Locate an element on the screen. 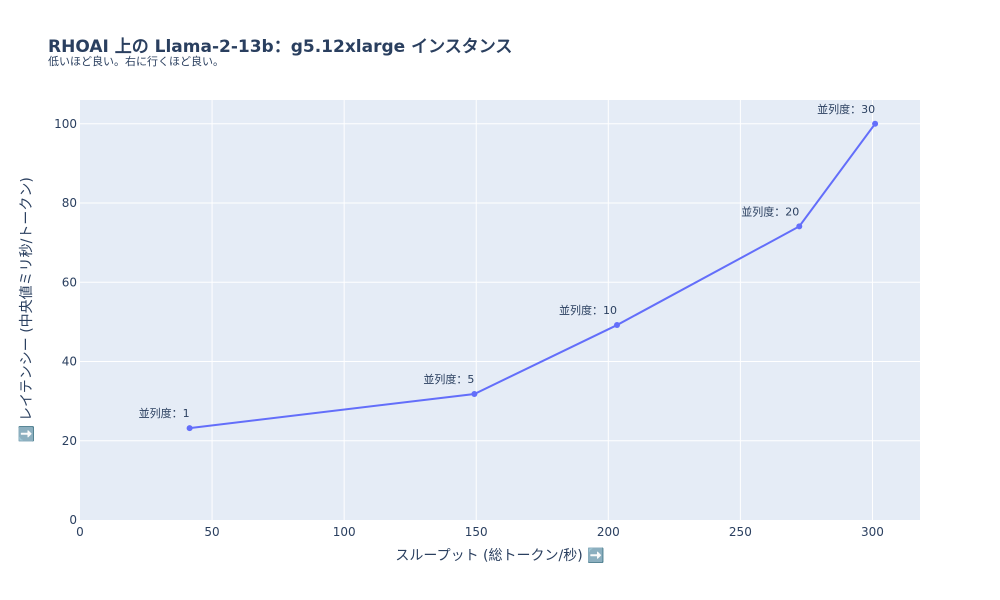 The image size is (1000, 600). x-tick-label: 100 is located at coordinates (344, 532).